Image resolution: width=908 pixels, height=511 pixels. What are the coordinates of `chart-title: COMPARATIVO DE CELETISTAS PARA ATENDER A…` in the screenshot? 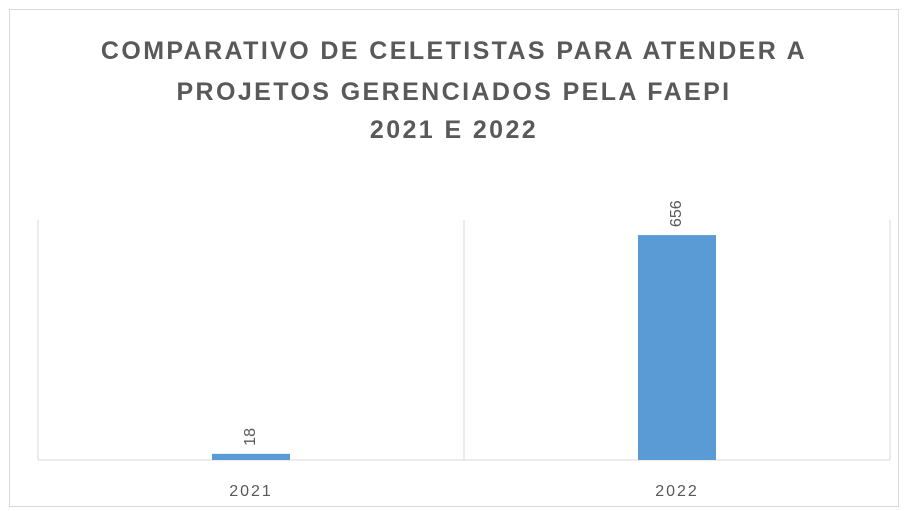 It's located at (454, 71).